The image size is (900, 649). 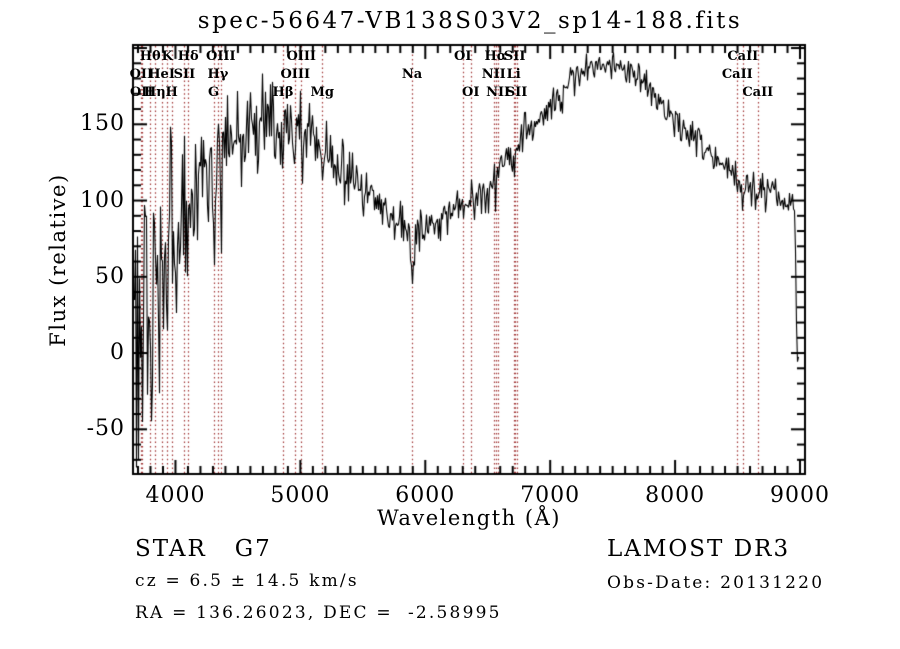 I want to click on x-tick-label: 6000, so click(x=425, y=495).